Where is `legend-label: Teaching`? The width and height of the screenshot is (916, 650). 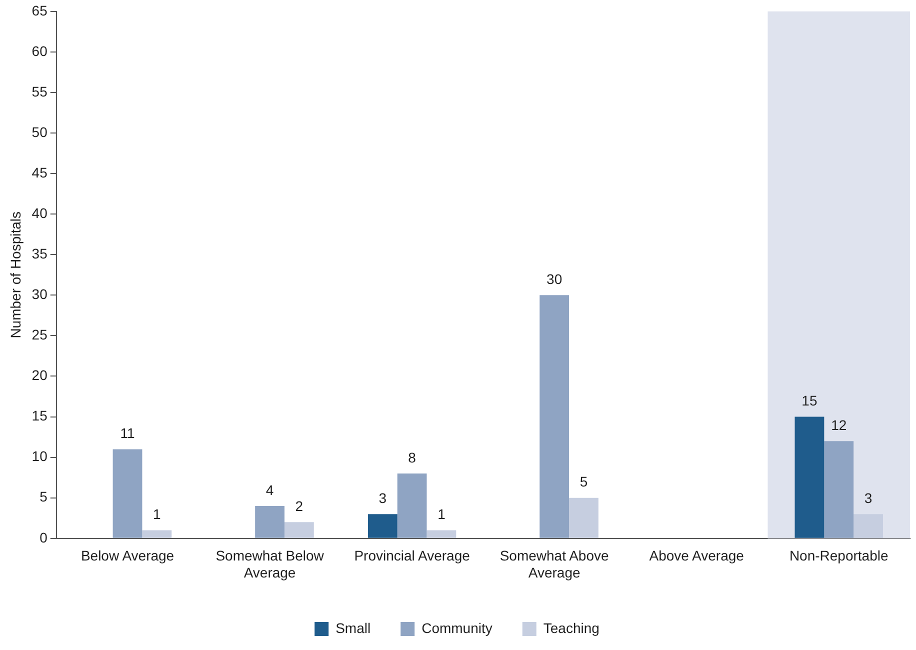
legend-label: Teaching is located at coordinates (571, 628).